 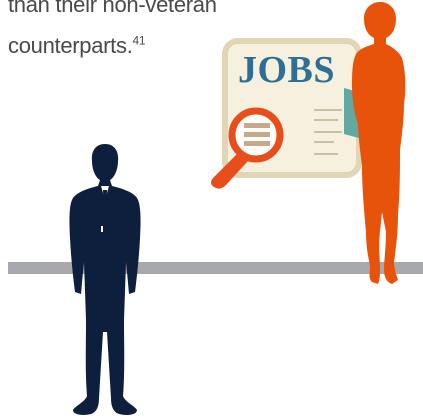 What do you see at coordinates (255, 150) in the screenshot?
I see `magnifier-icon` at bounding box center [255, 150].